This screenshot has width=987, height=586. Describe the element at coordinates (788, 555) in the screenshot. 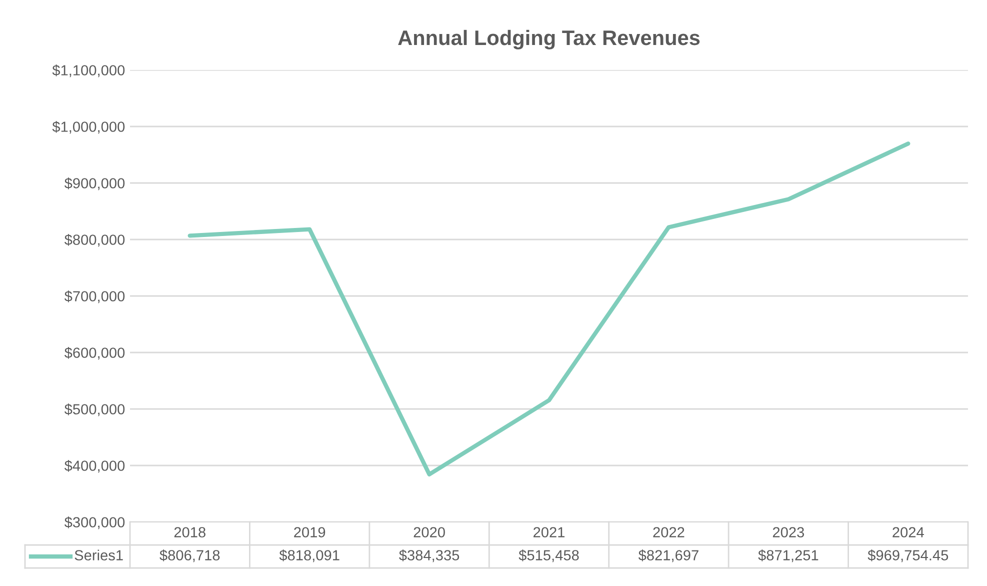

I see `data-label: $871,251` at that location.